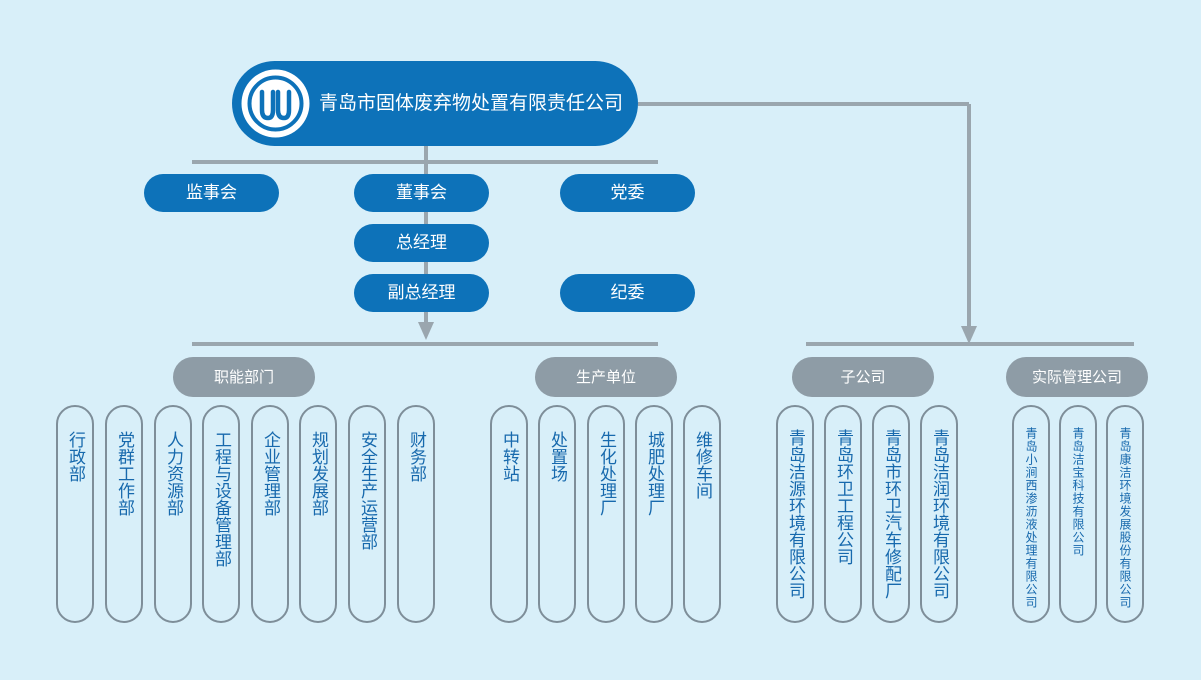 The image size is (1201, 680). Describe the element at coordinates (416, 456) in the screenshot. I see `functional-dept-label: 财务部` at that location.